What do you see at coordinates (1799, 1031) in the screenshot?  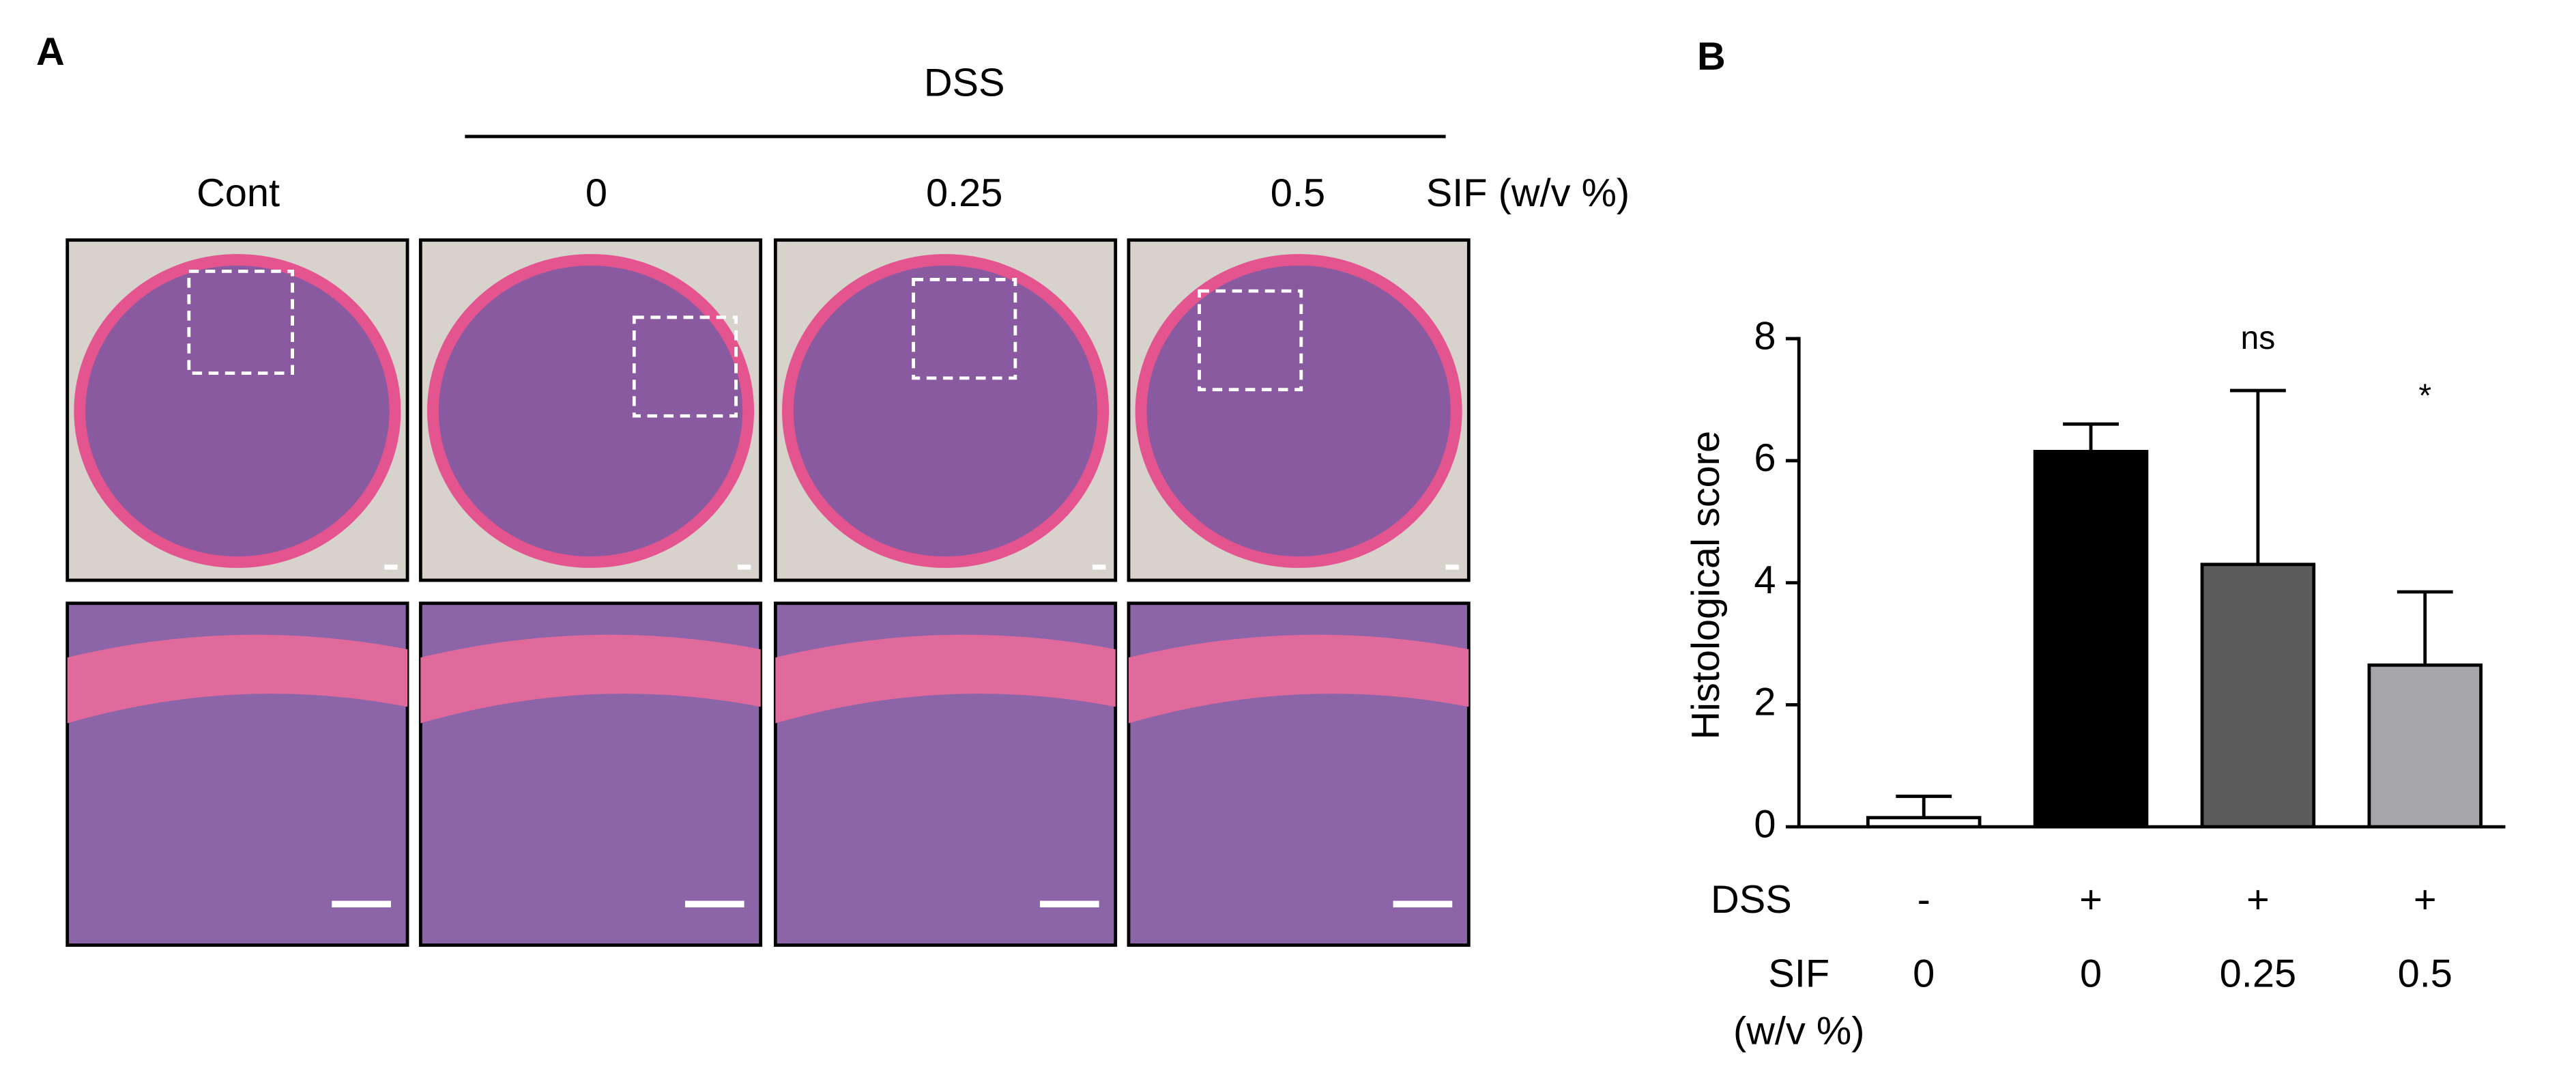 I see `row-label: (w/v %)` at bounding box center [1799, 1031].